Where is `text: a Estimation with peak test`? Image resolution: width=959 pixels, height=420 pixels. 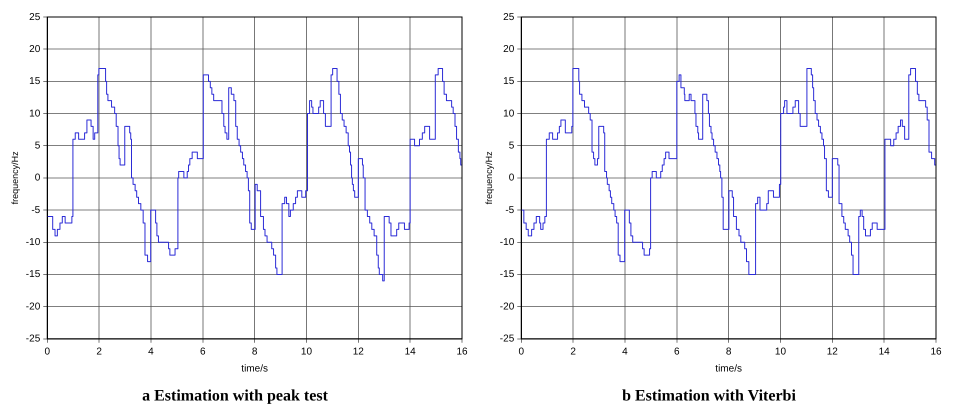 text: a Estimation with peak test is located at coordinates (235, 396).